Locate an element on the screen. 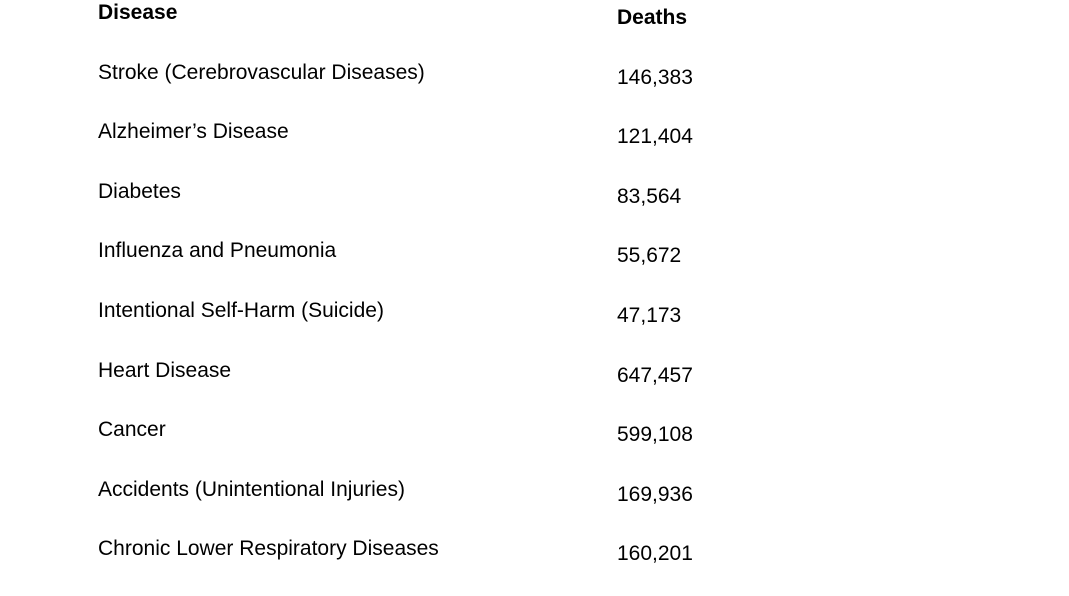 Image resolution: width=1069 pixels, height=596 pixels. deaths-column-header: Deaths is located at coordinates (652, 17).